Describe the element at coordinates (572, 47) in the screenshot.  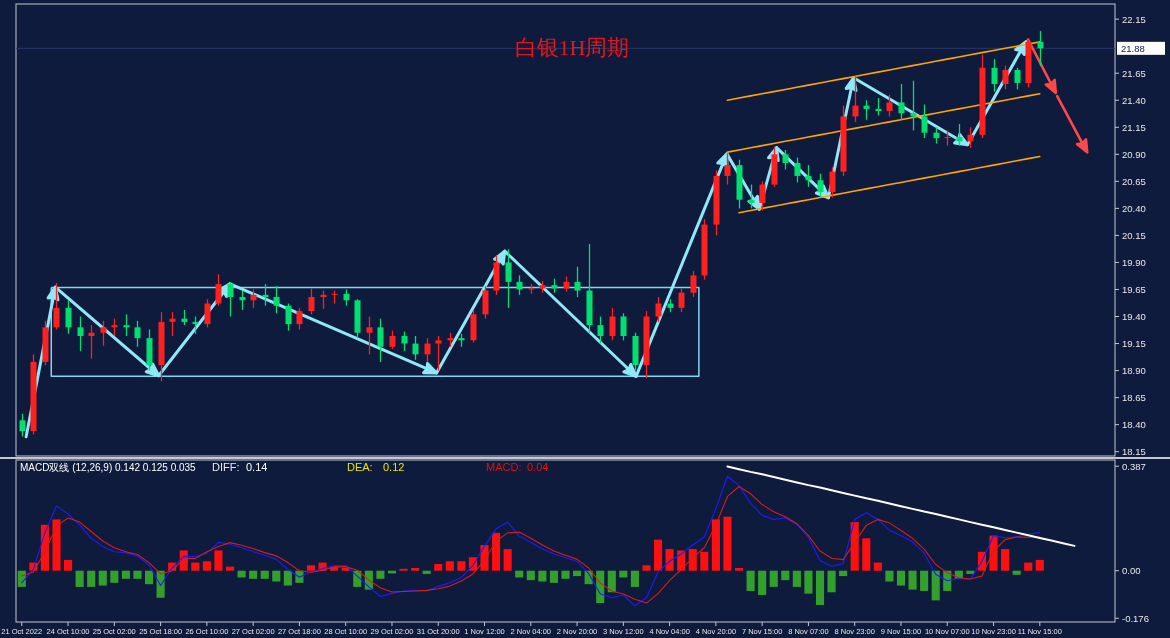
I see `text: 白银1H周期` at that location.